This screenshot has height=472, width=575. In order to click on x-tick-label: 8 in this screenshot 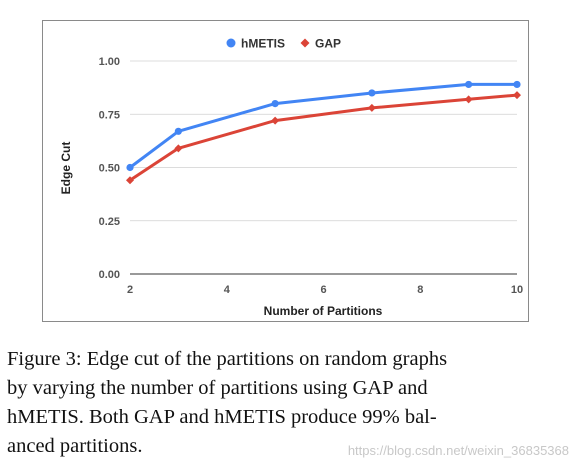, I will do `click(420, 290)`.